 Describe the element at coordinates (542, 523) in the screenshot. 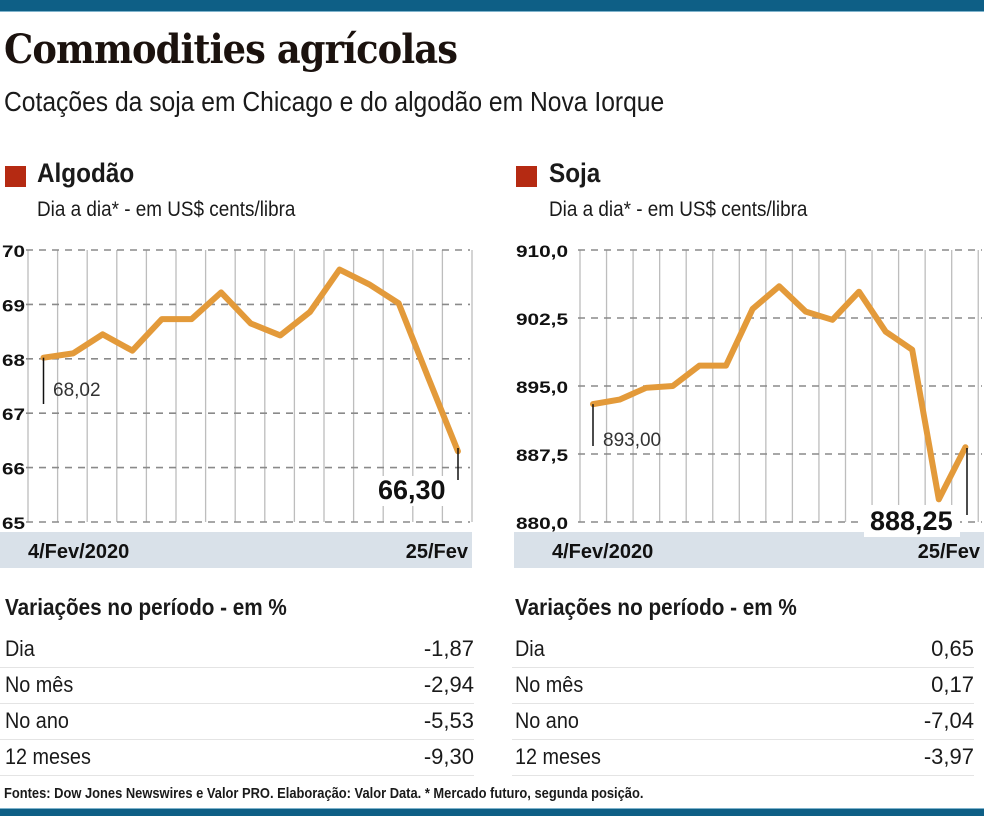

I see `y-tick-label: 880,0` at that location.